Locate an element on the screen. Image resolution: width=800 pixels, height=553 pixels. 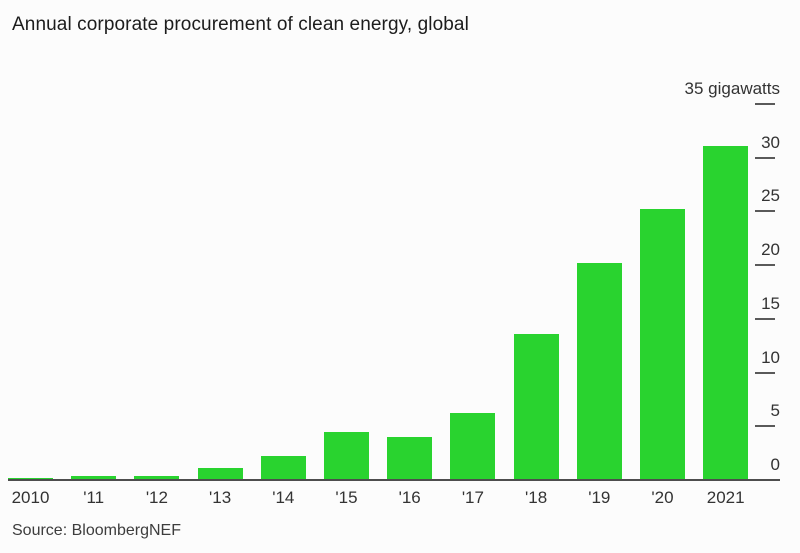
x-axis-line is located at coordinates (394, 480).